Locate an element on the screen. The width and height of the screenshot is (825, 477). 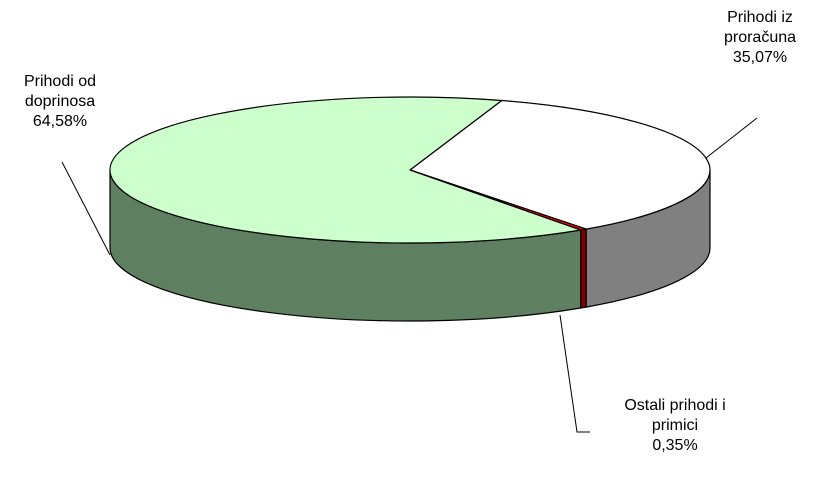
pie-side-ostali is located at coordinates (583, 268).